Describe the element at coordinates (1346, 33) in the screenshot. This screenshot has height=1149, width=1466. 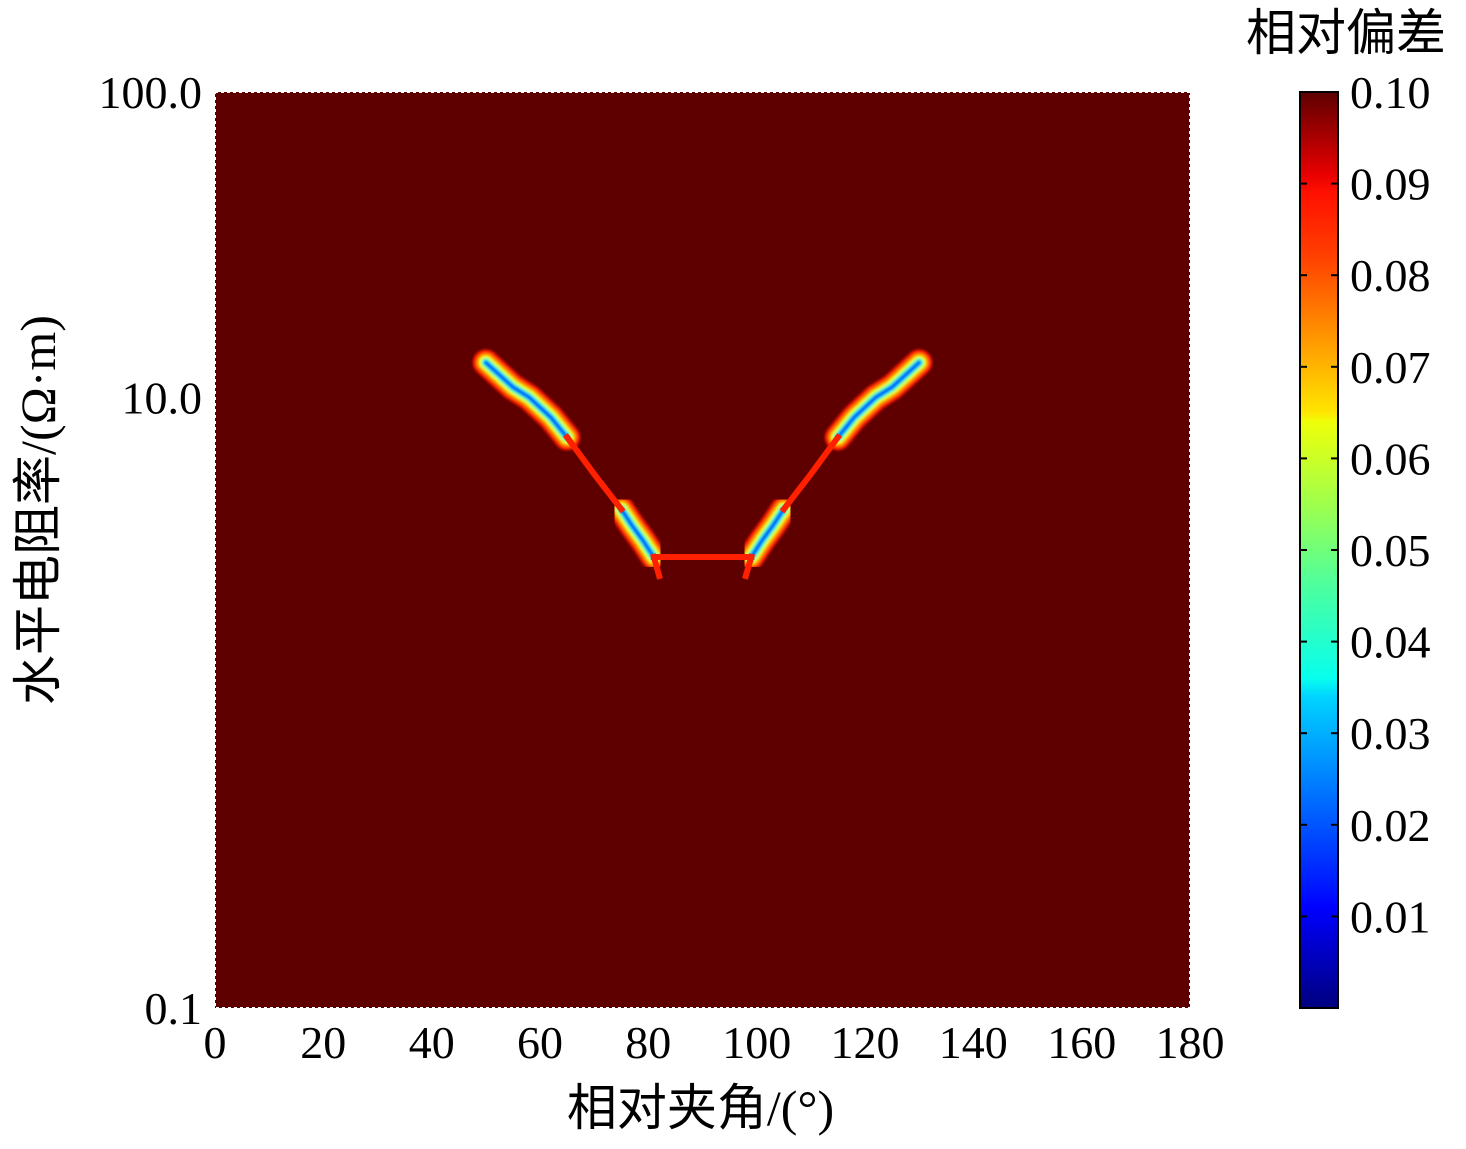
I see `colorbar-title: 相对偏差` at that location.